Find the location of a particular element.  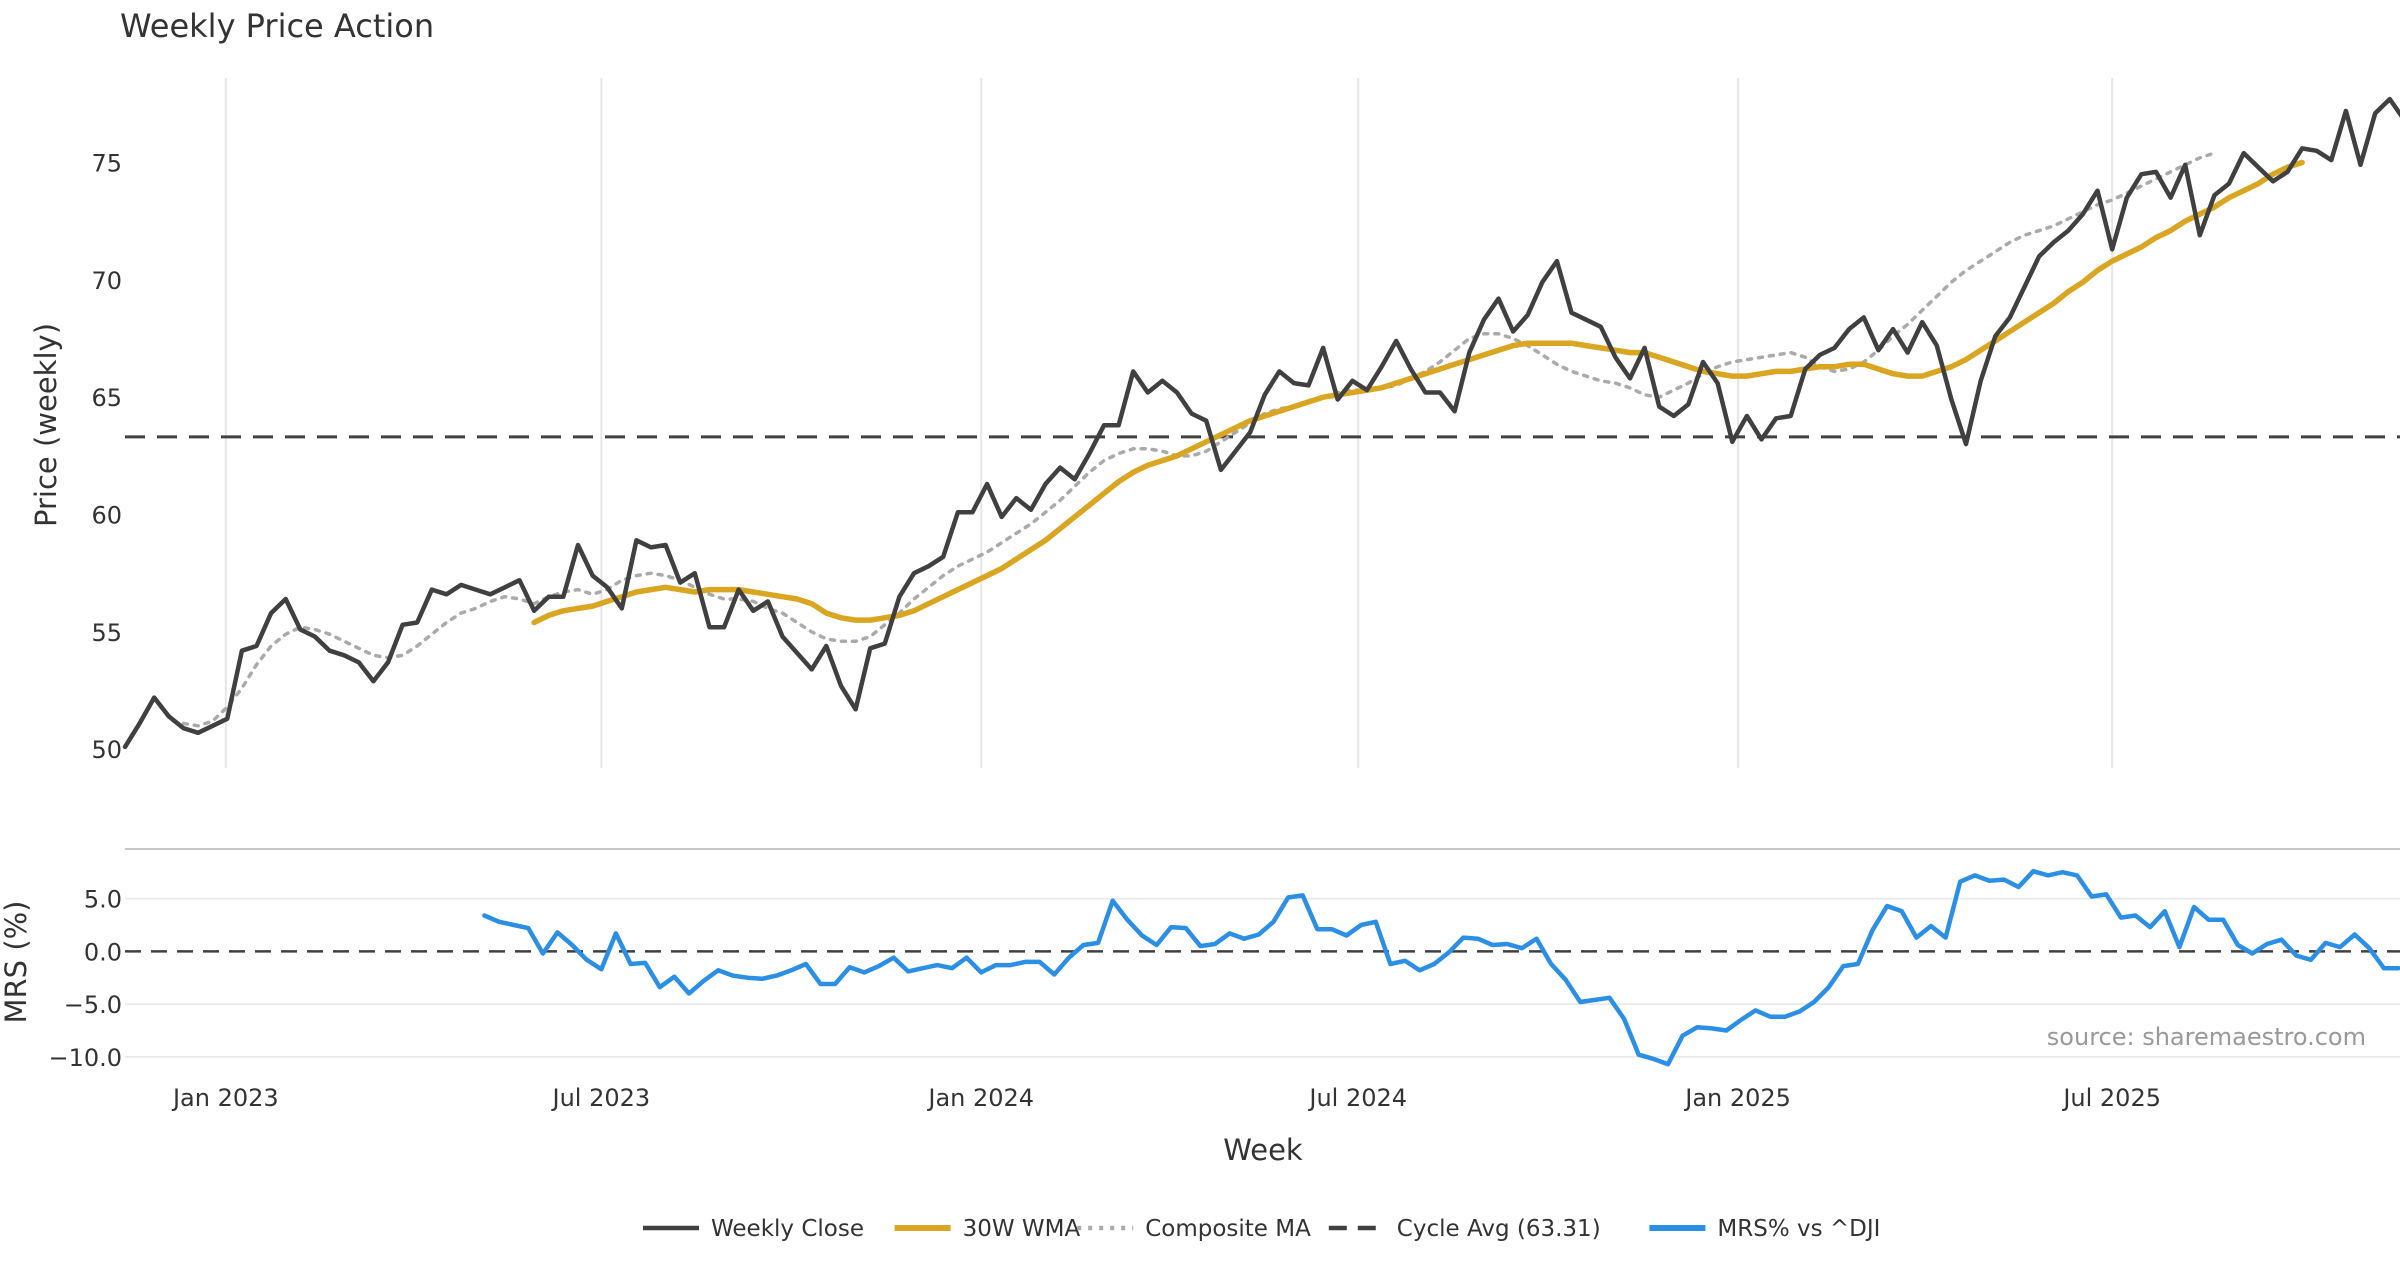

price-y-tick-label: 65 is located at coordinates (106, 398).